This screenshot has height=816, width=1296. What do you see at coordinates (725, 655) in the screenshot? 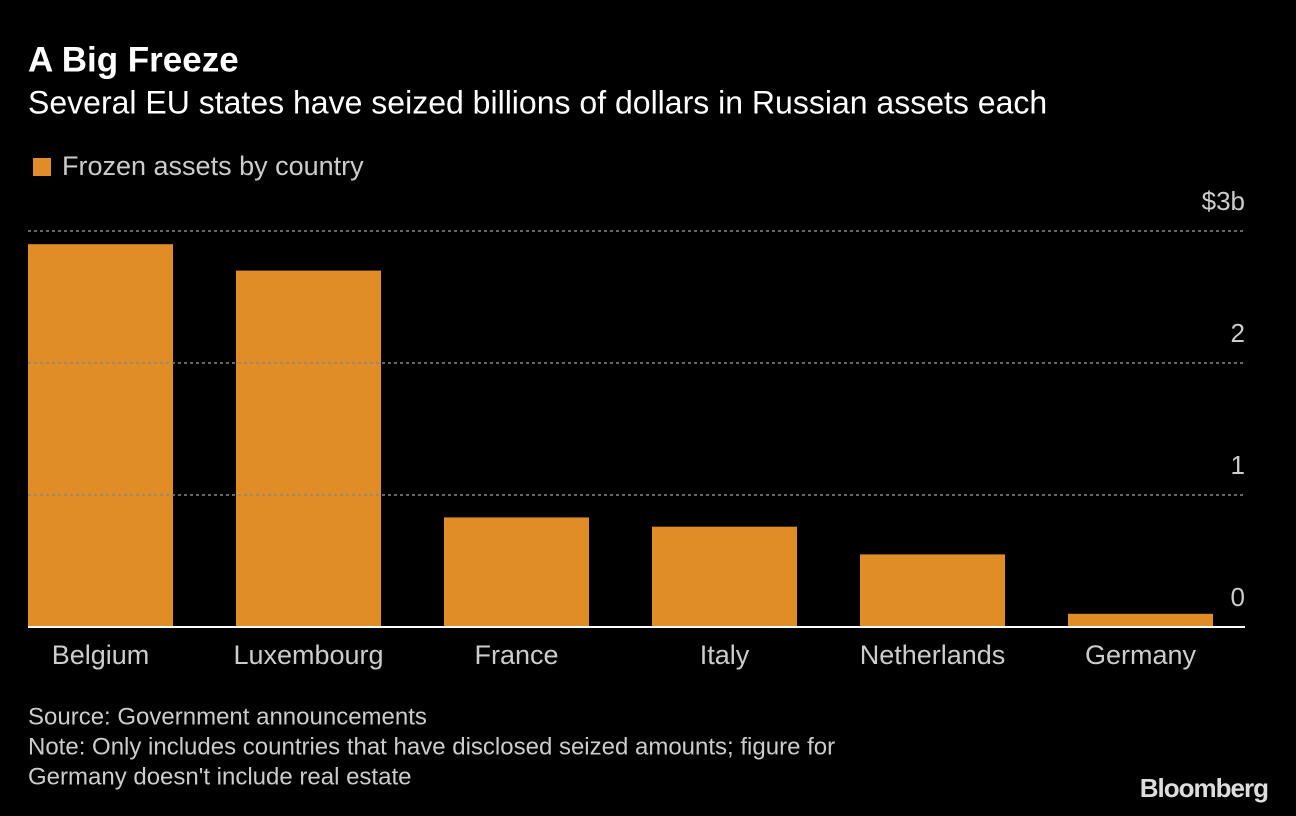
I see `x-tick-label: Italy` at bounding box center [725, 655].